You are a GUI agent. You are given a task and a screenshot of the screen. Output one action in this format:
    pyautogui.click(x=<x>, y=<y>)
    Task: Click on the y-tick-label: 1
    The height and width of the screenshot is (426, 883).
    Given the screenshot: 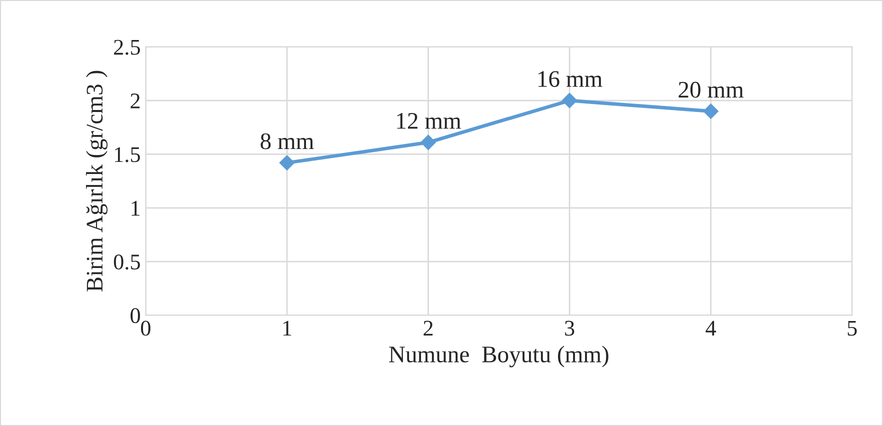 What is the action you would take?
    pyautogui.click(x=136, y=208)
    